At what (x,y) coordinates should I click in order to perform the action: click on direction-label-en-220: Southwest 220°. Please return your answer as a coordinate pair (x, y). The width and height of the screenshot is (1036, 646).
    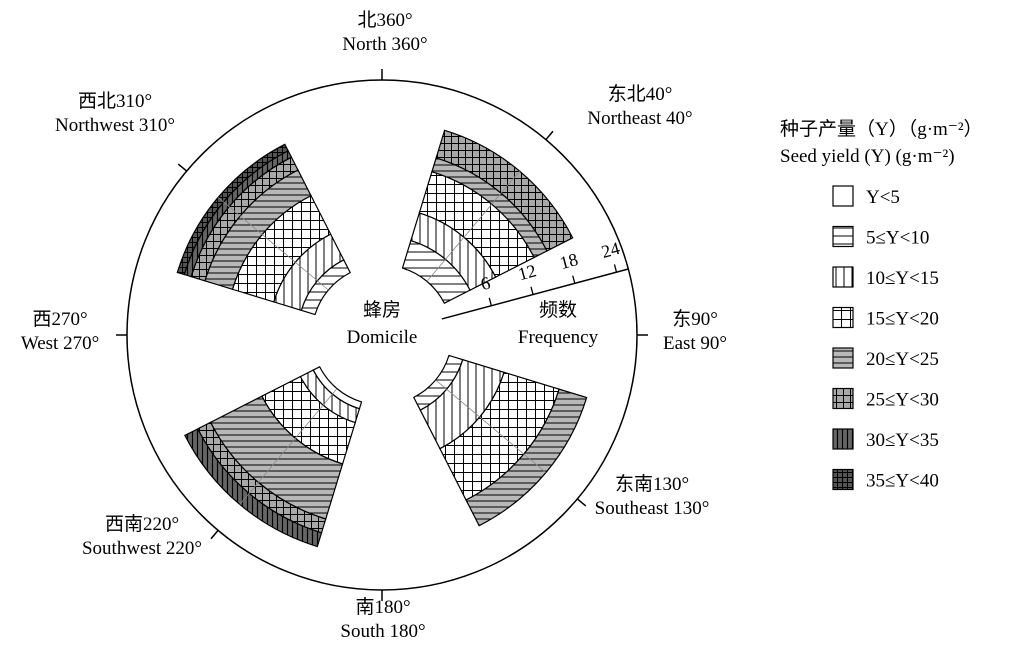
    Looking at the image, I should click on (142, 548).